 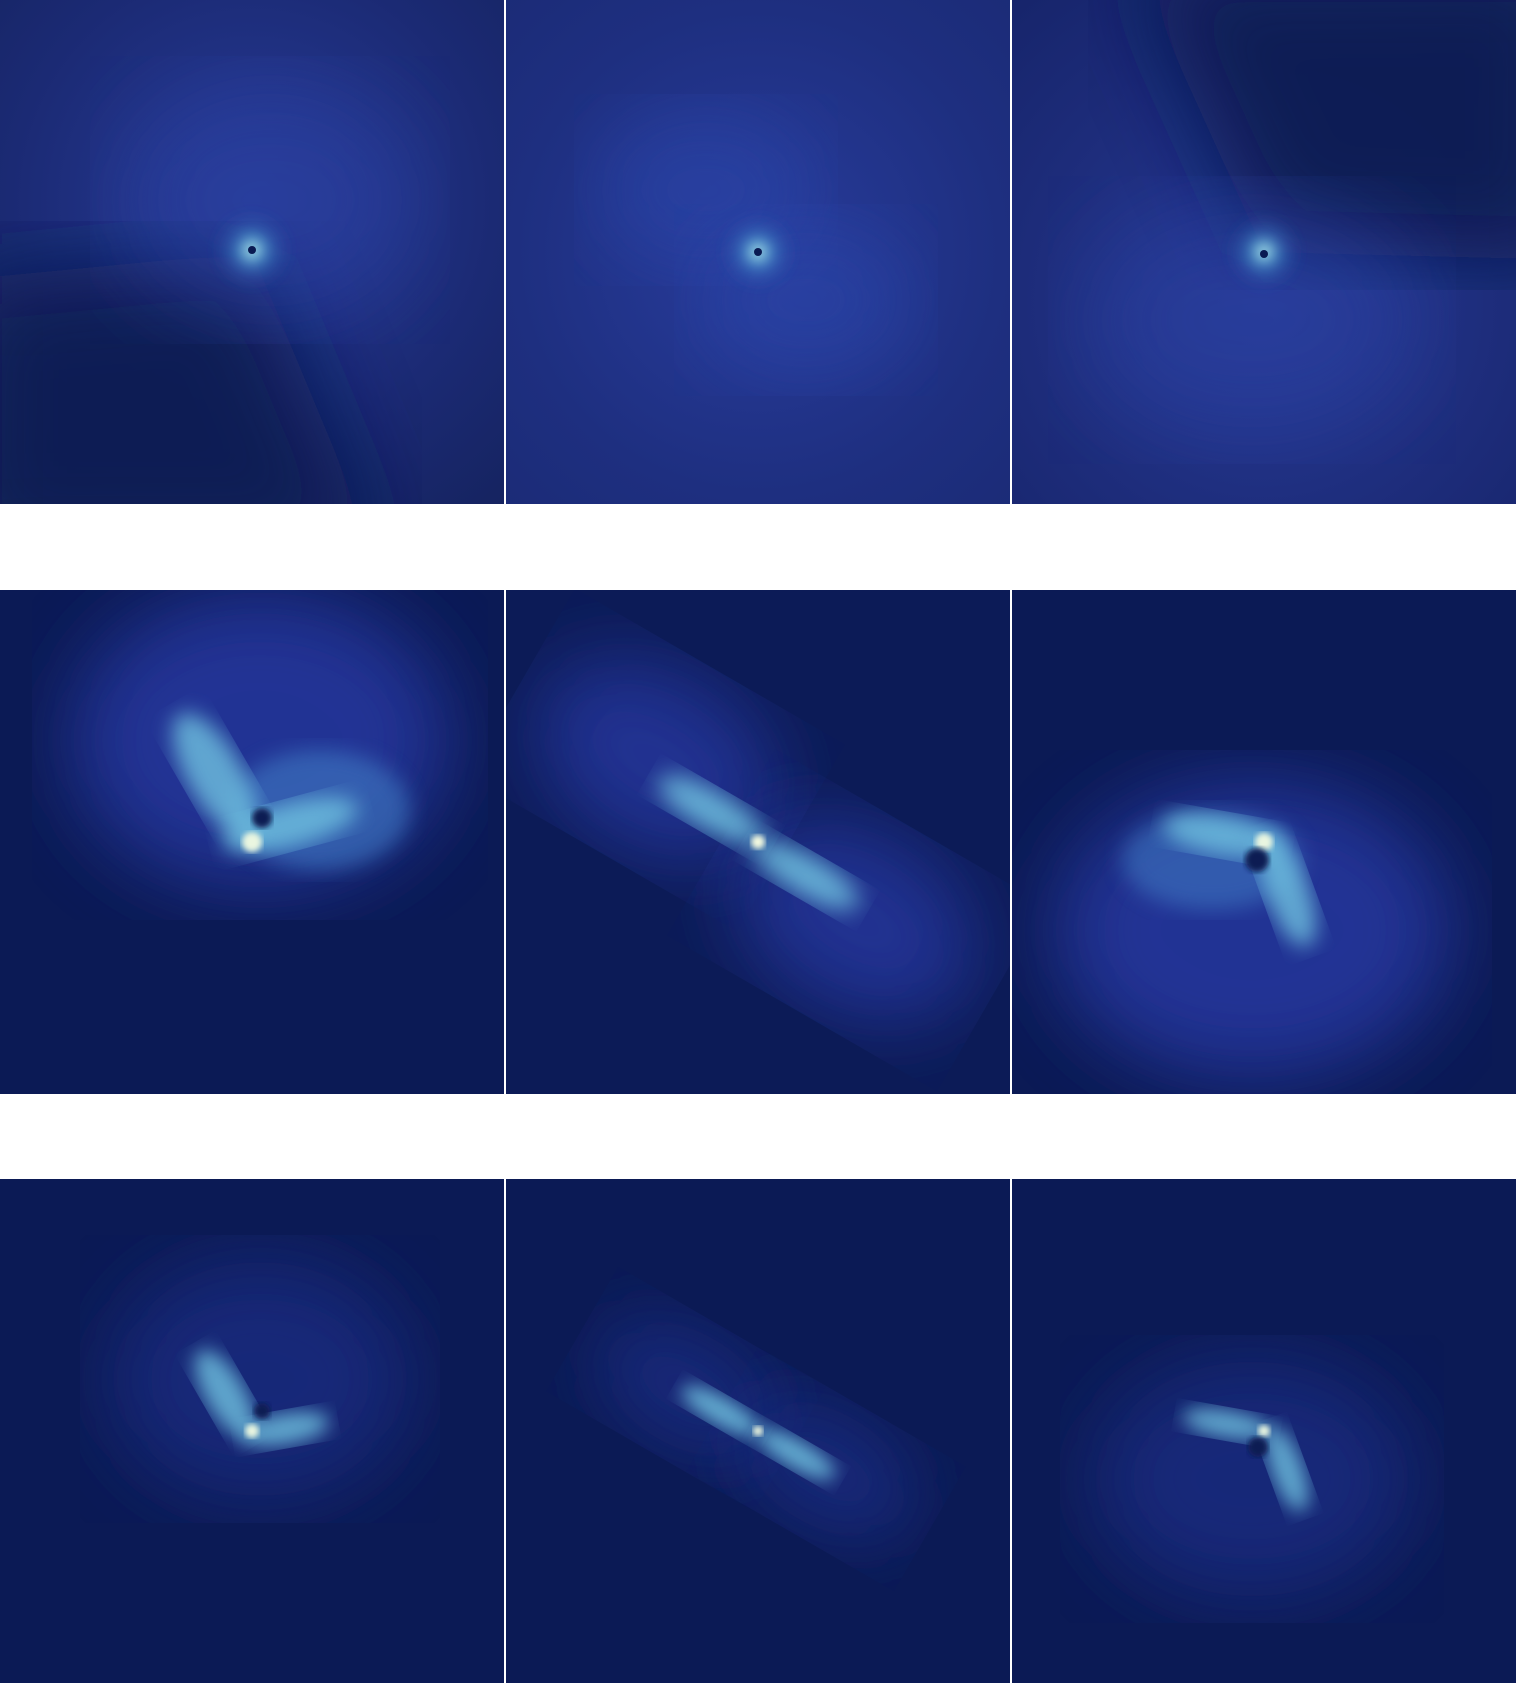 I want to click on field-map-panel-r3c3, so click(x=1264, y=1431).